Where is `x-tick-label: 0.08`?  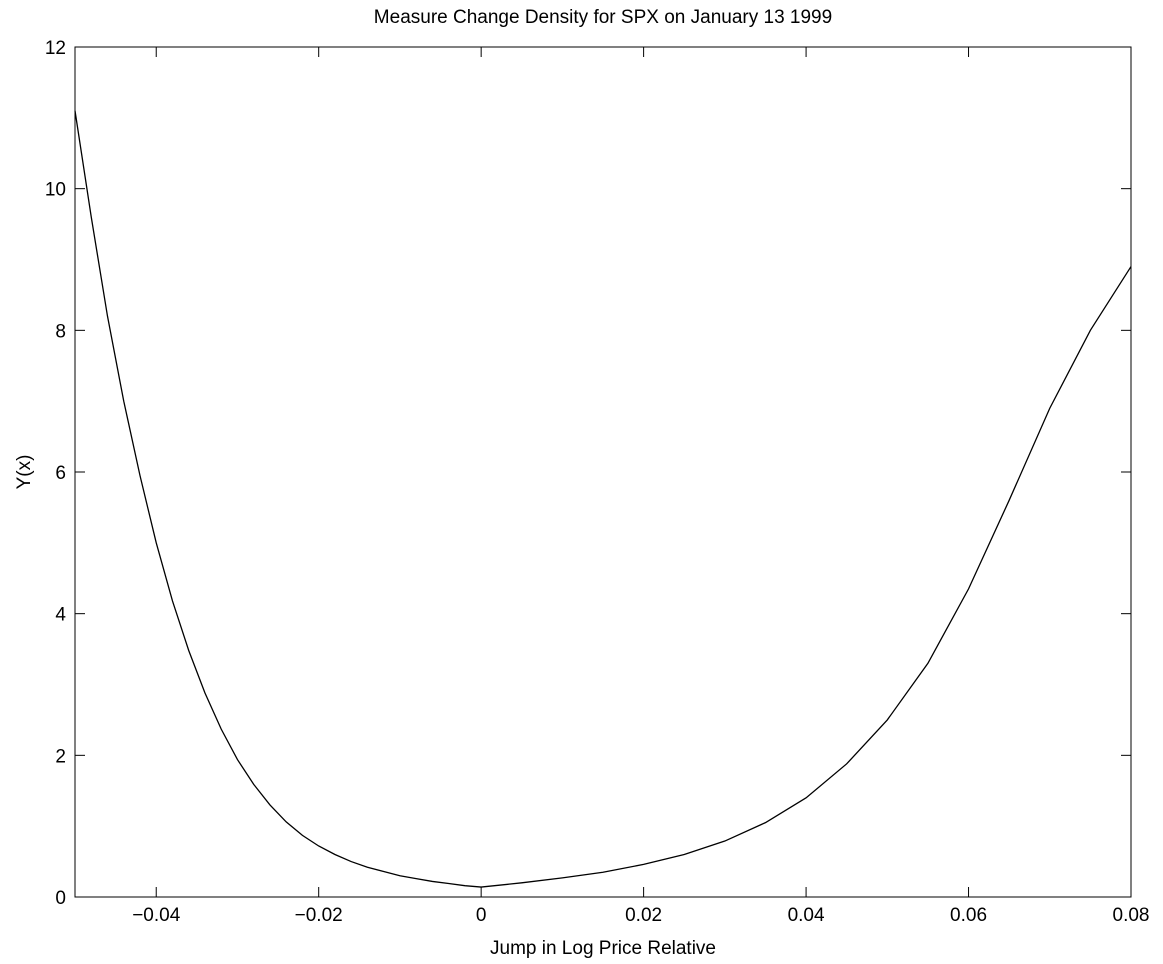 x-tick-label: 0.08 is located at coordinates (1131, 915).